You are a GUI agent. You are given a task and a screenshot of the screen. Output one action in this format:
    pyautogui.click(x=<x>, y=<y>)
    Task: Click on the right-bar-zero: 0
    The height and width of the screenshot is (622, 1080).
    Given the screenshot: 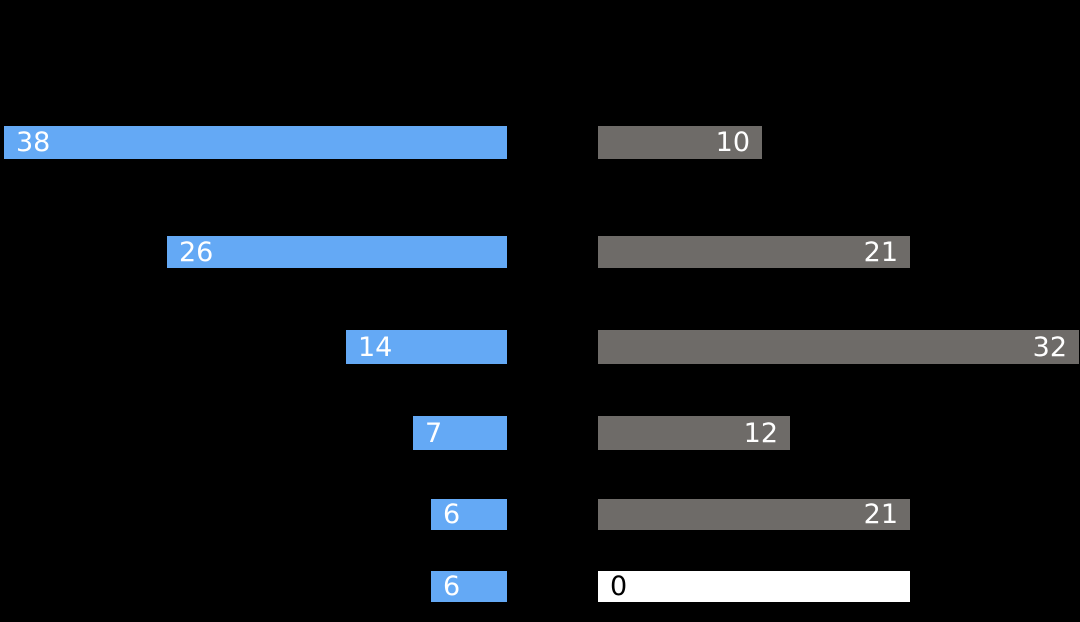 What is the action you would take?
    pyautogui.click(x=754, y=586)
    